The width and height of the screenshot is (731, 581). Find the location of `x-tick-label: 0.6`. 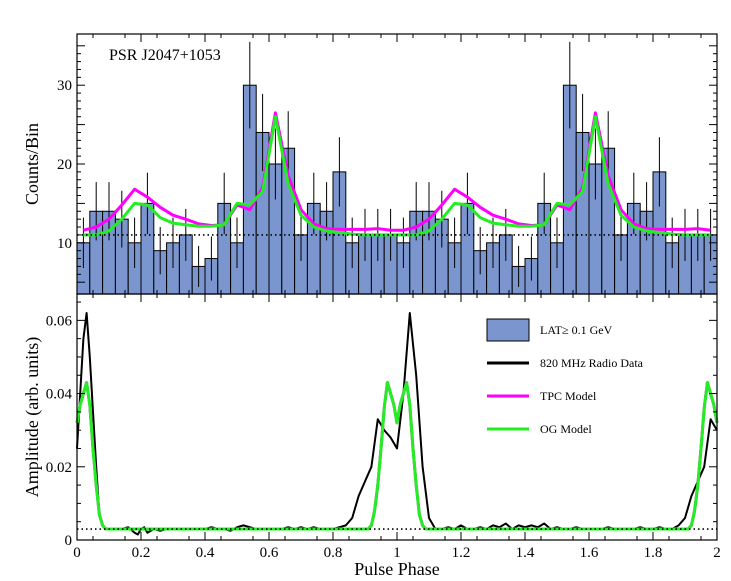

x-tick-label: 0.6 is located at coordinates (269, 553).